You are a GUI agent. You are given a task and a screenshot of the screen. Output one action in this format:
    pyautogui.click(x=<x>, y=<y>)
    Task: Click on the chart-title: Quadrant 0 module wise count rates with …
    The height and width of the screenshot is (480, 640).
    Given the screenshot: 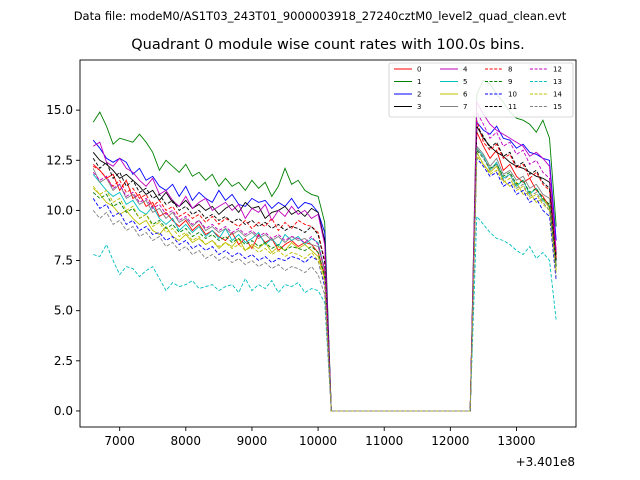 What is the action you would take?
    pyautogui.click(x=328, y=45)
    